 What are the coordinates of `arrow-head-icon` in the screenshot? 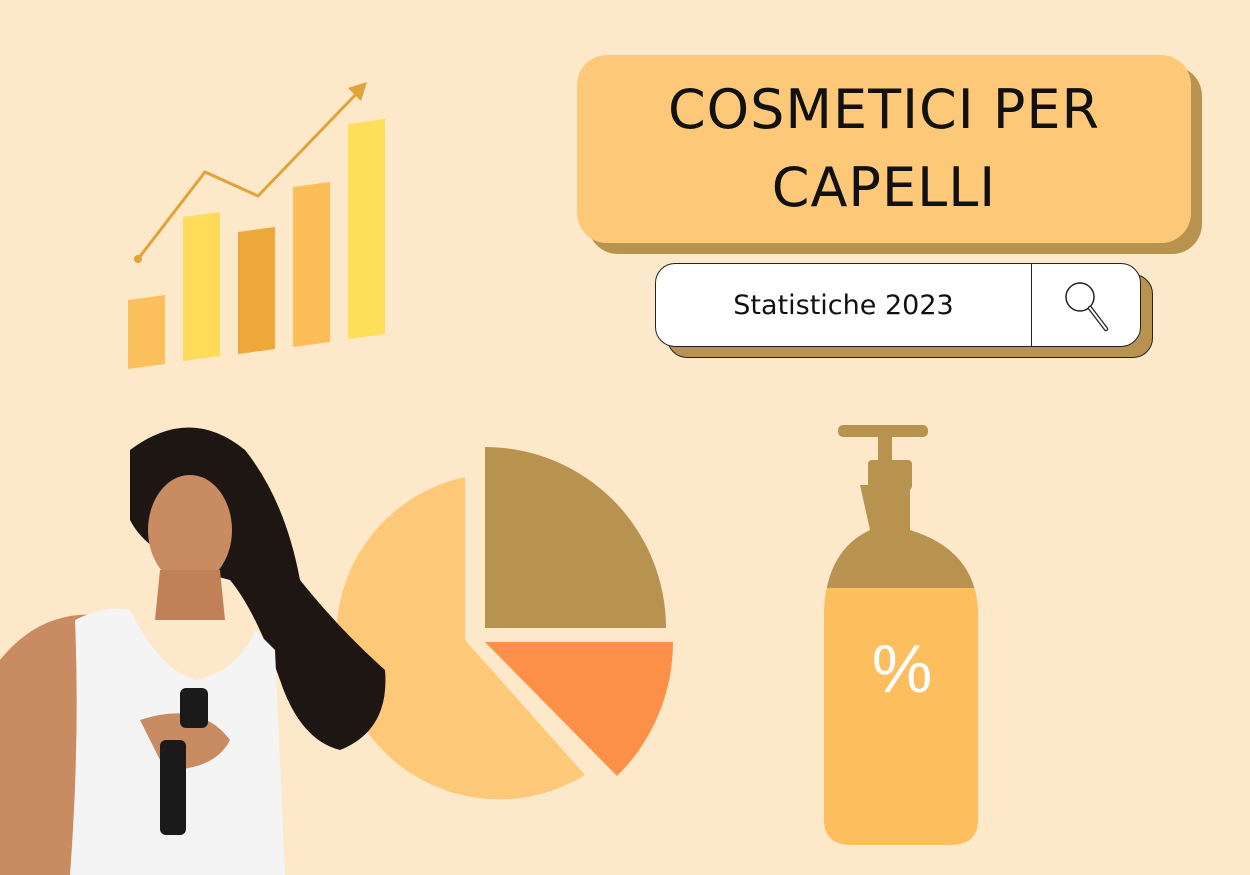 It's located at (357, 91).